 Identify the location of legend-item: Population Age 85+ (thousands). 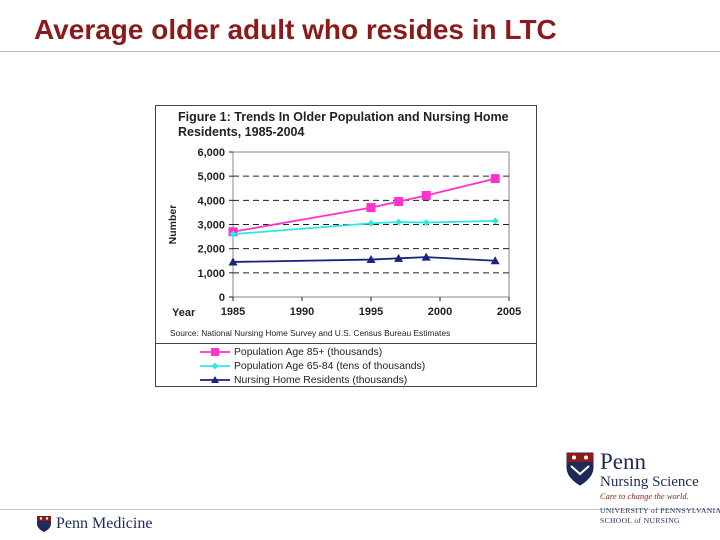
(291, 352).